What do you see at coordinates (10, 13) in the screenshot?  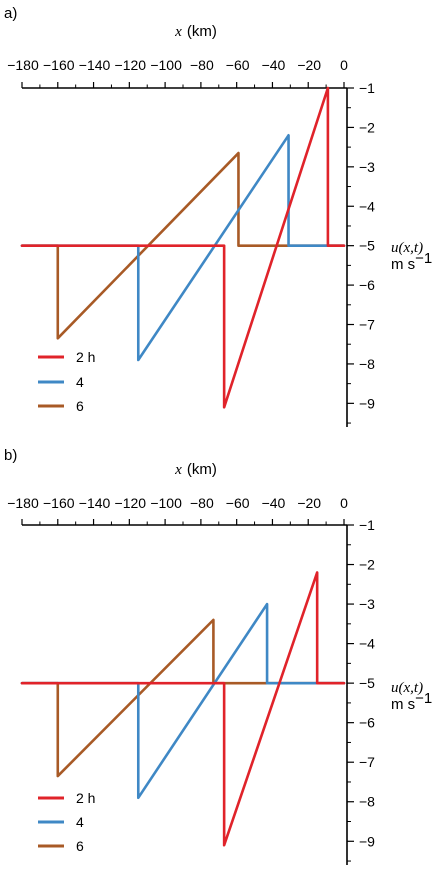 I see `panel-label: a)` at bounding box center [10, 13].